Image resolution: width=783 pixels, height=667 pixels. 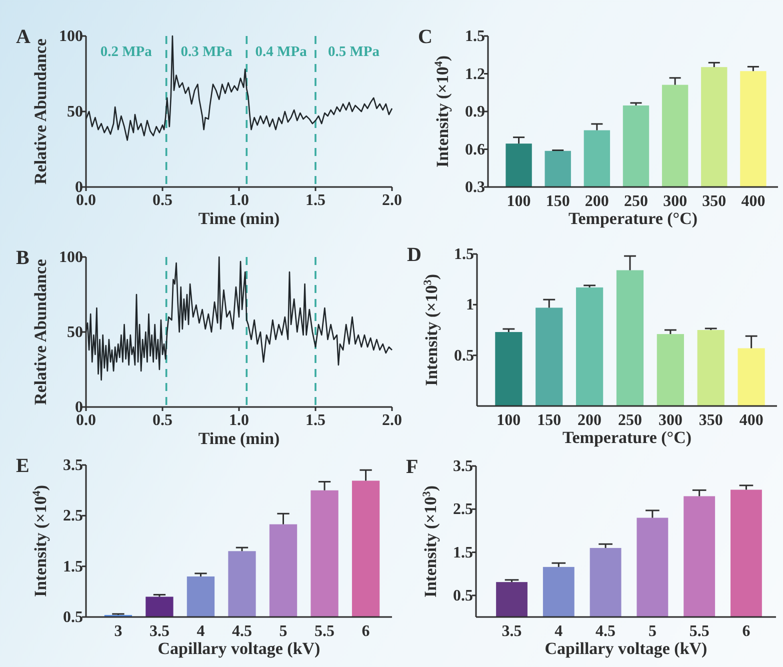 I want to click on chart-title: E, so click(x=23, y=466).